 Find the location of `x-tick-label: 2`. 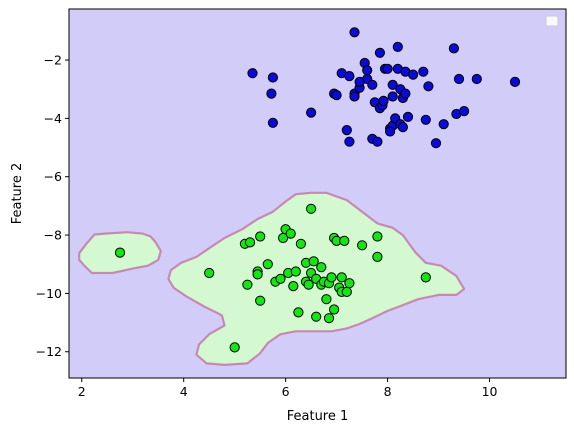

x-tick-label: 2 is located at coordinates (82, 391).